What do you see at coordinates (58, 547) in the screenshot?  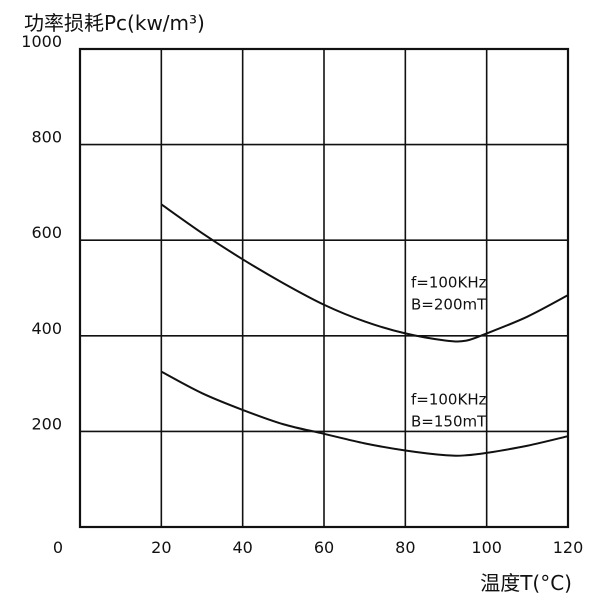 I see `x-tick-label: 0` at bounding box center [58, 547].